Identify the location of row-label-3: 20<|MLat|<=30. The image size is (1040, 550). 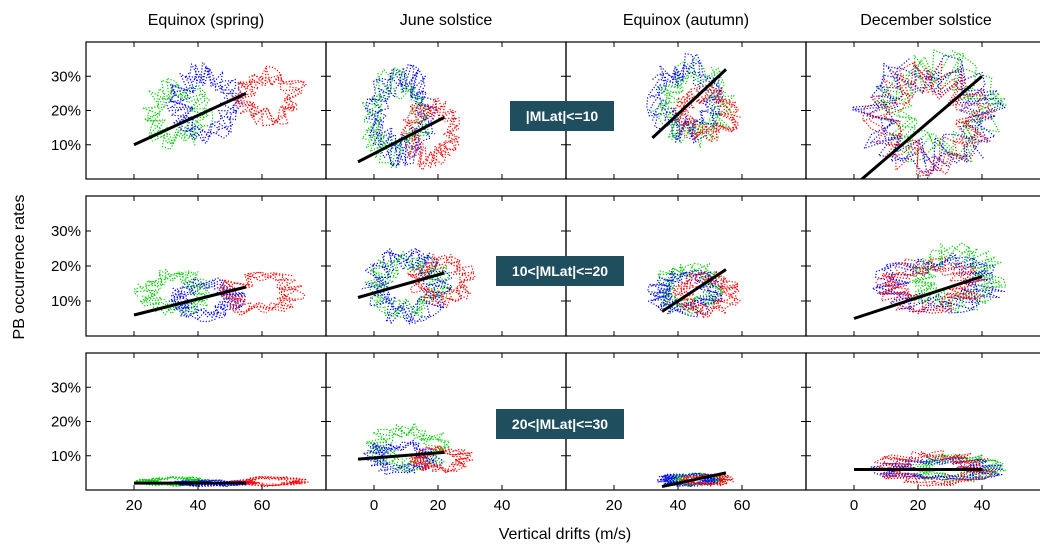
(560, 424).